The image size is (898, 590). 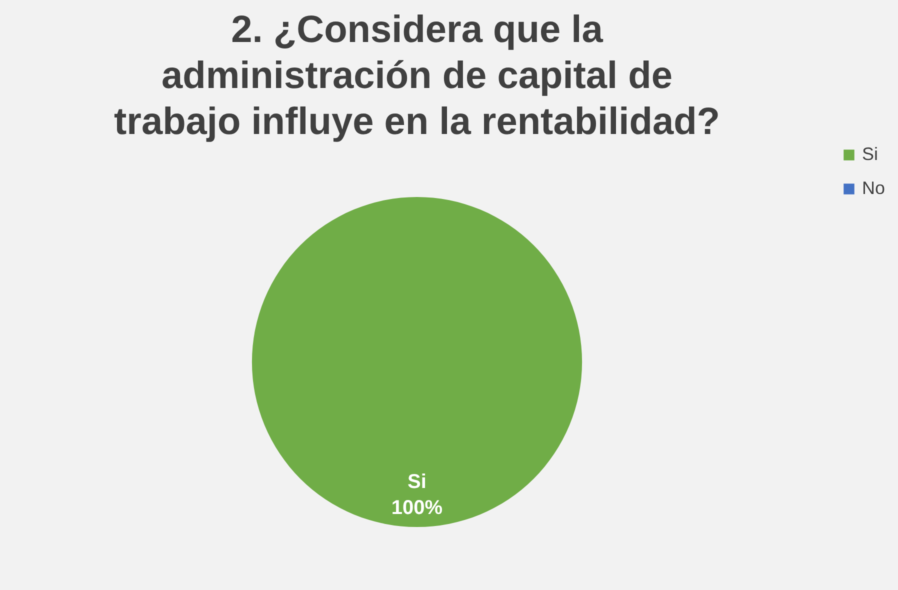 I want to click on slice-label: Si, so click(x=417, y=482).